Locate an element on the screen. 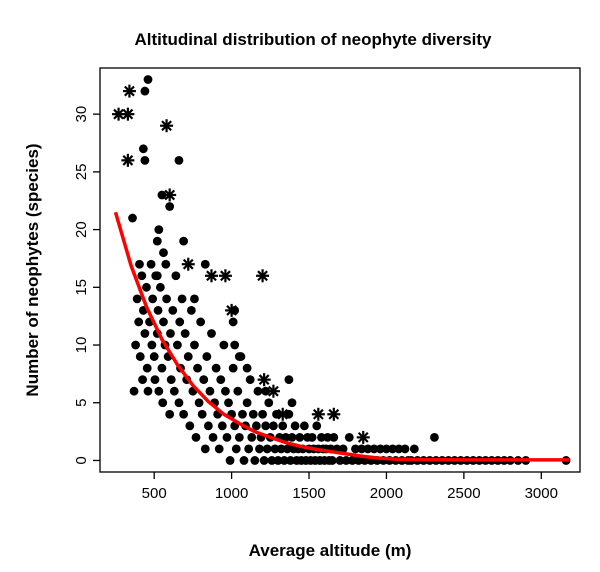  y-axis: 0 5 10 15 20 25 30 is located at coordinates (86, 285).